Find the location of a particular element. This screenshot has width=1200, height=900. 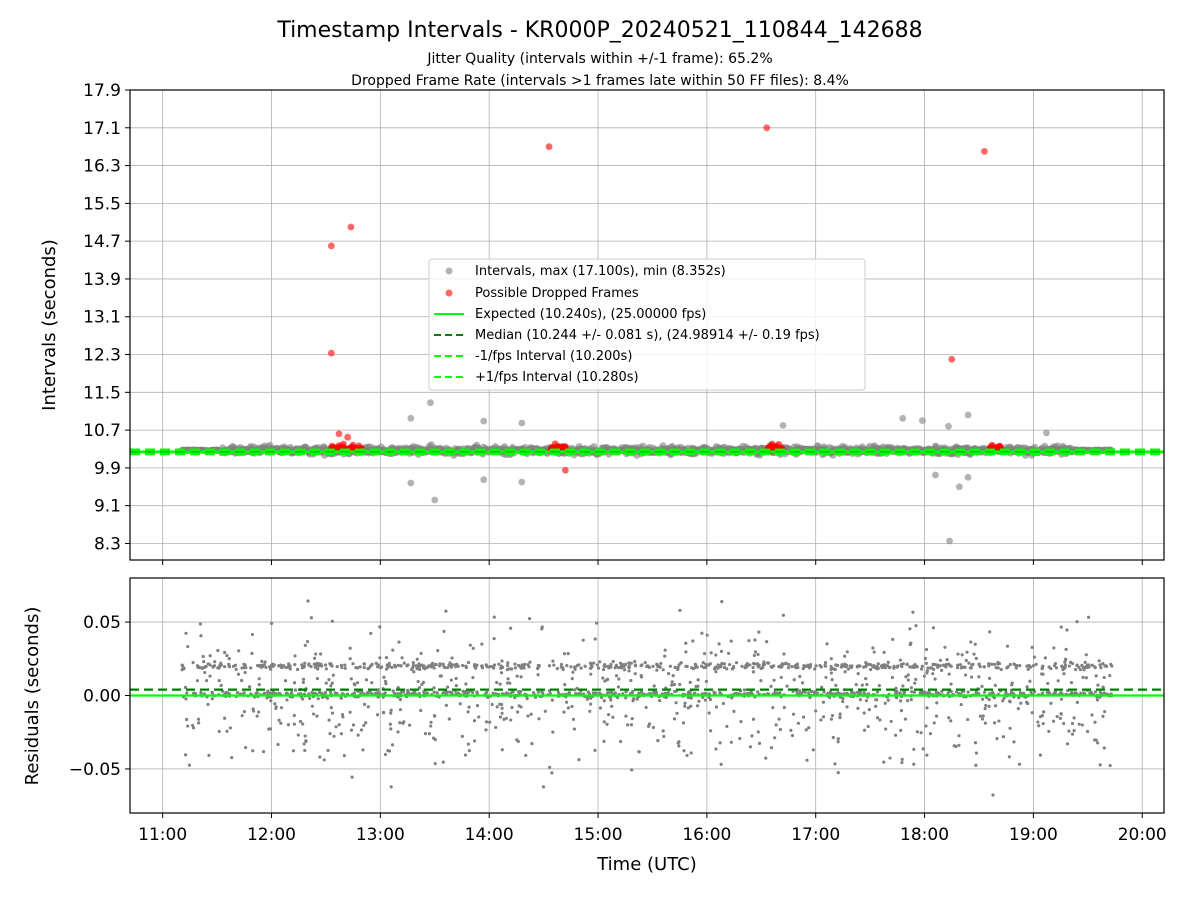

x-tick-label: 15:00 is located at coordinates (598, 835).